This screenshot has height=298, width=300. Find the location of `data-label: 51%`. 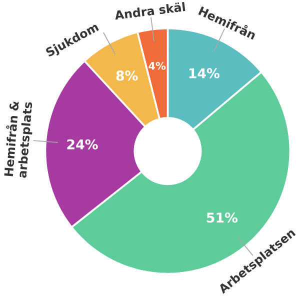

data-label: 51% is located at coordinates (222, 217).